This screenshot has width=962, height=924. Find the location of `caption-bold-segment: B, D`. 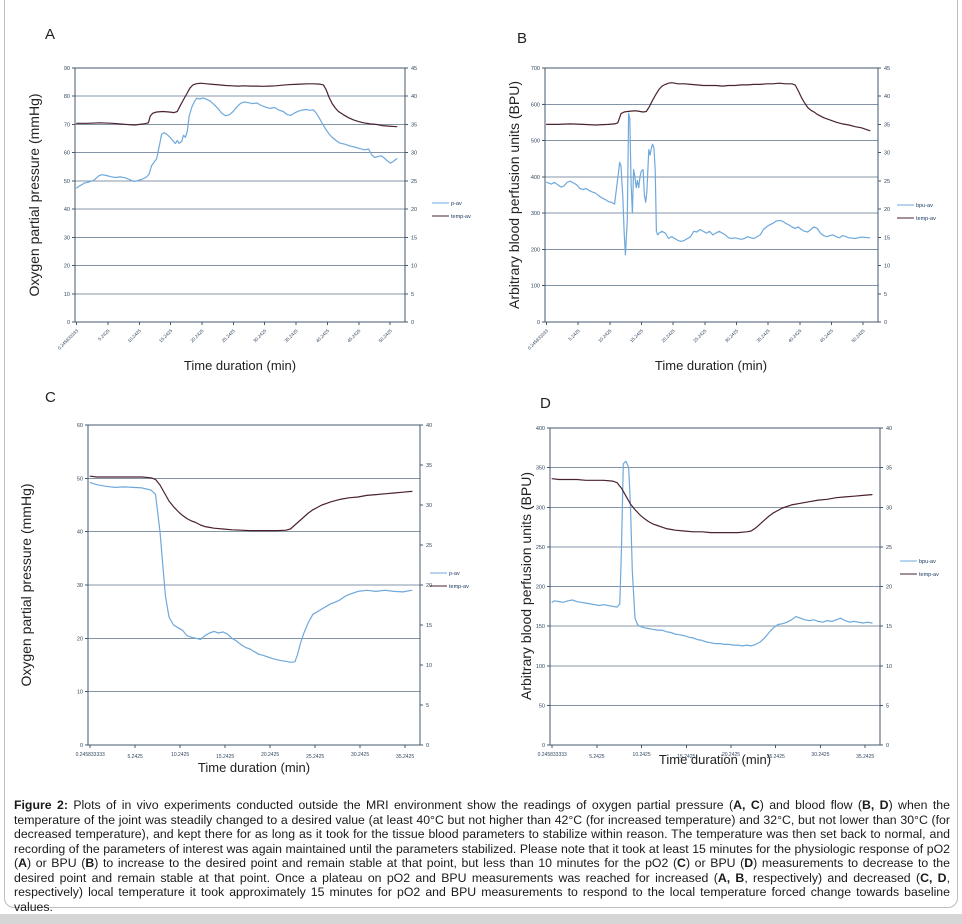

caption-bold-segment: B, D is located at coordinates (875, 805).